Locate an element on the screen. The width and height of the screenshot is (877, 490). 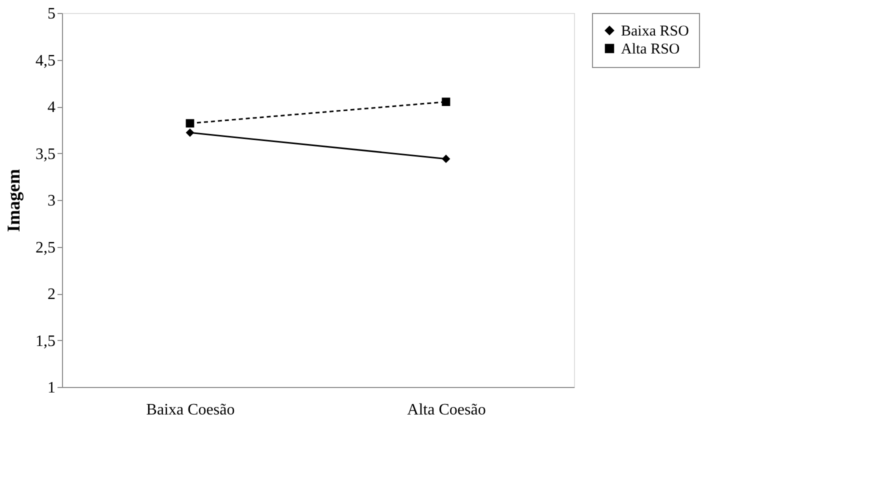
y-tick-label: 2 is located at coordinates (52, 294).